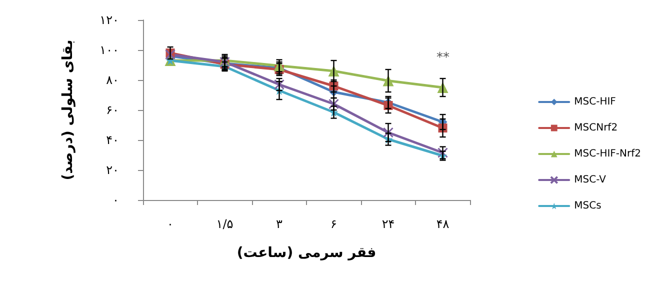  Describe the element at coordinates (608, 154) in the screenshot. I see `legend-label: MSC-HIF-Nrf2` at that location.